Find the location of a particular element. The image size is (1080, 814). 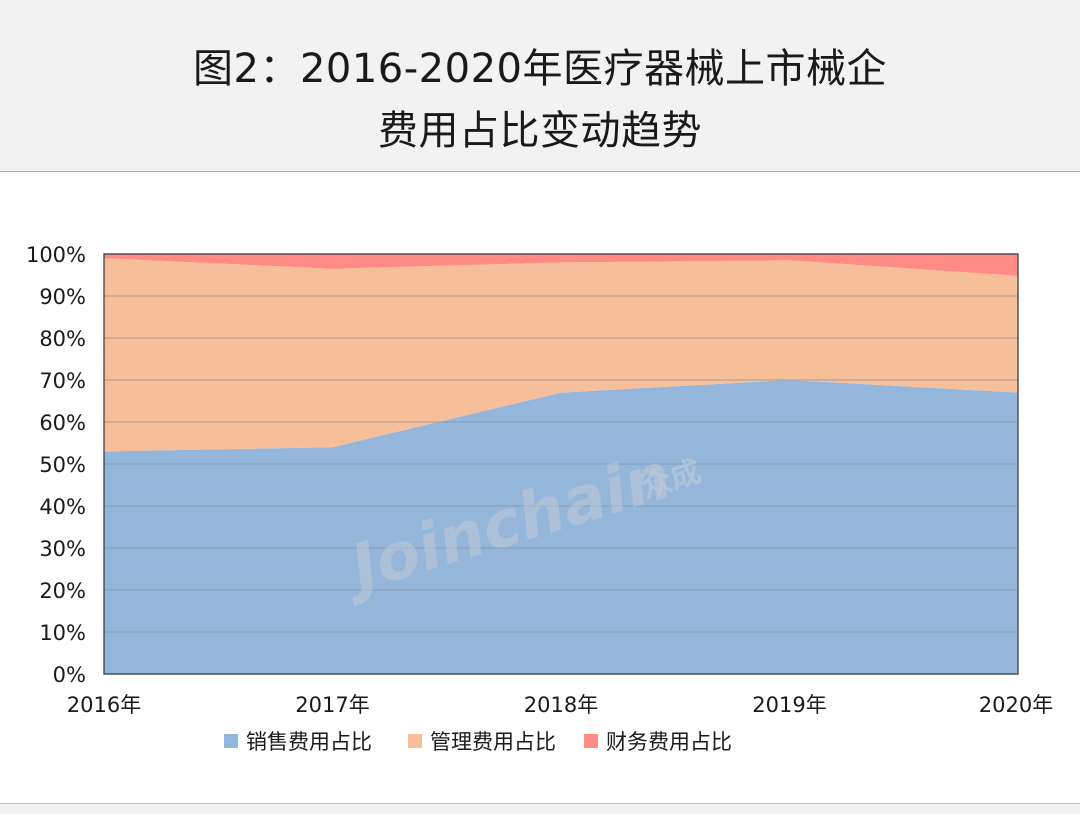

y-tick-label: 0% is located at coordinates (69, 675).